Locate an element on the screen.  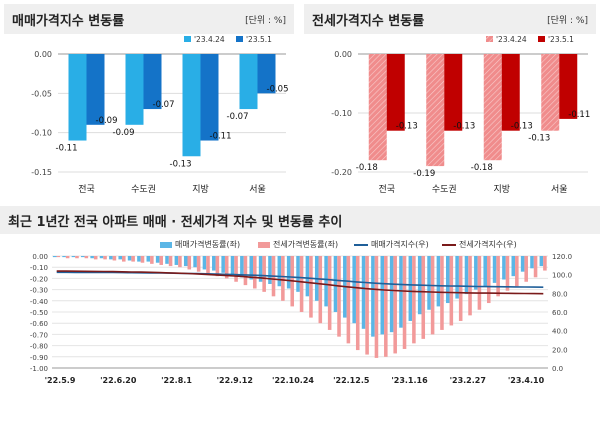
legend-swatch-prev is located at coordinates (187, 39).